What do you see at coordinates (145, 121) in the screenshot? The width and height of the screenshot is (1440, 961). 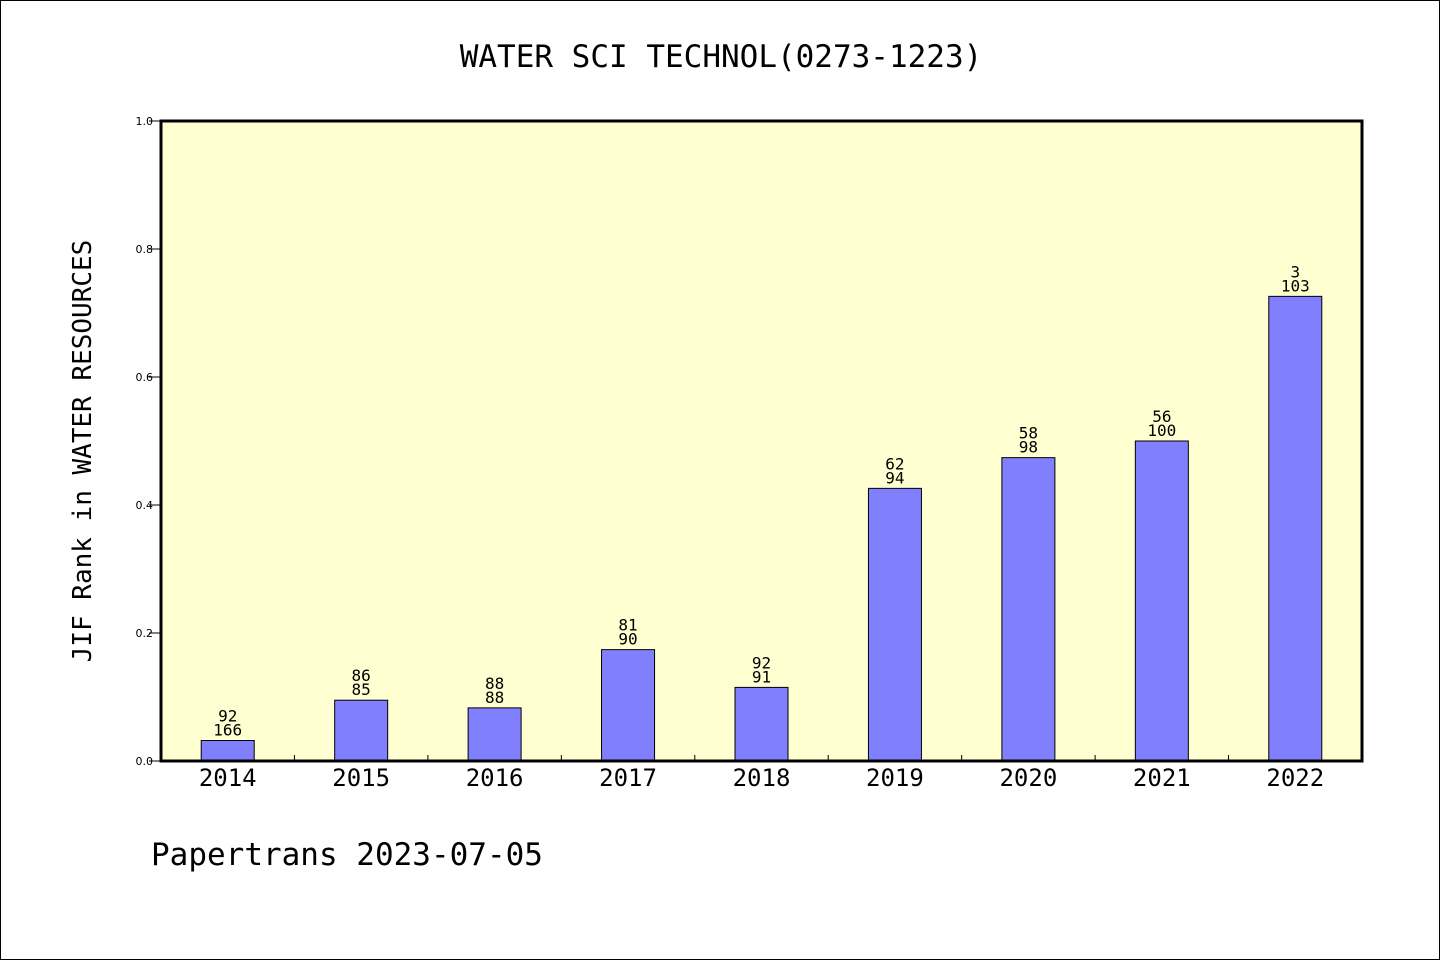 I see `y-tick-label: 1.0` at bounding box center [145, 121].